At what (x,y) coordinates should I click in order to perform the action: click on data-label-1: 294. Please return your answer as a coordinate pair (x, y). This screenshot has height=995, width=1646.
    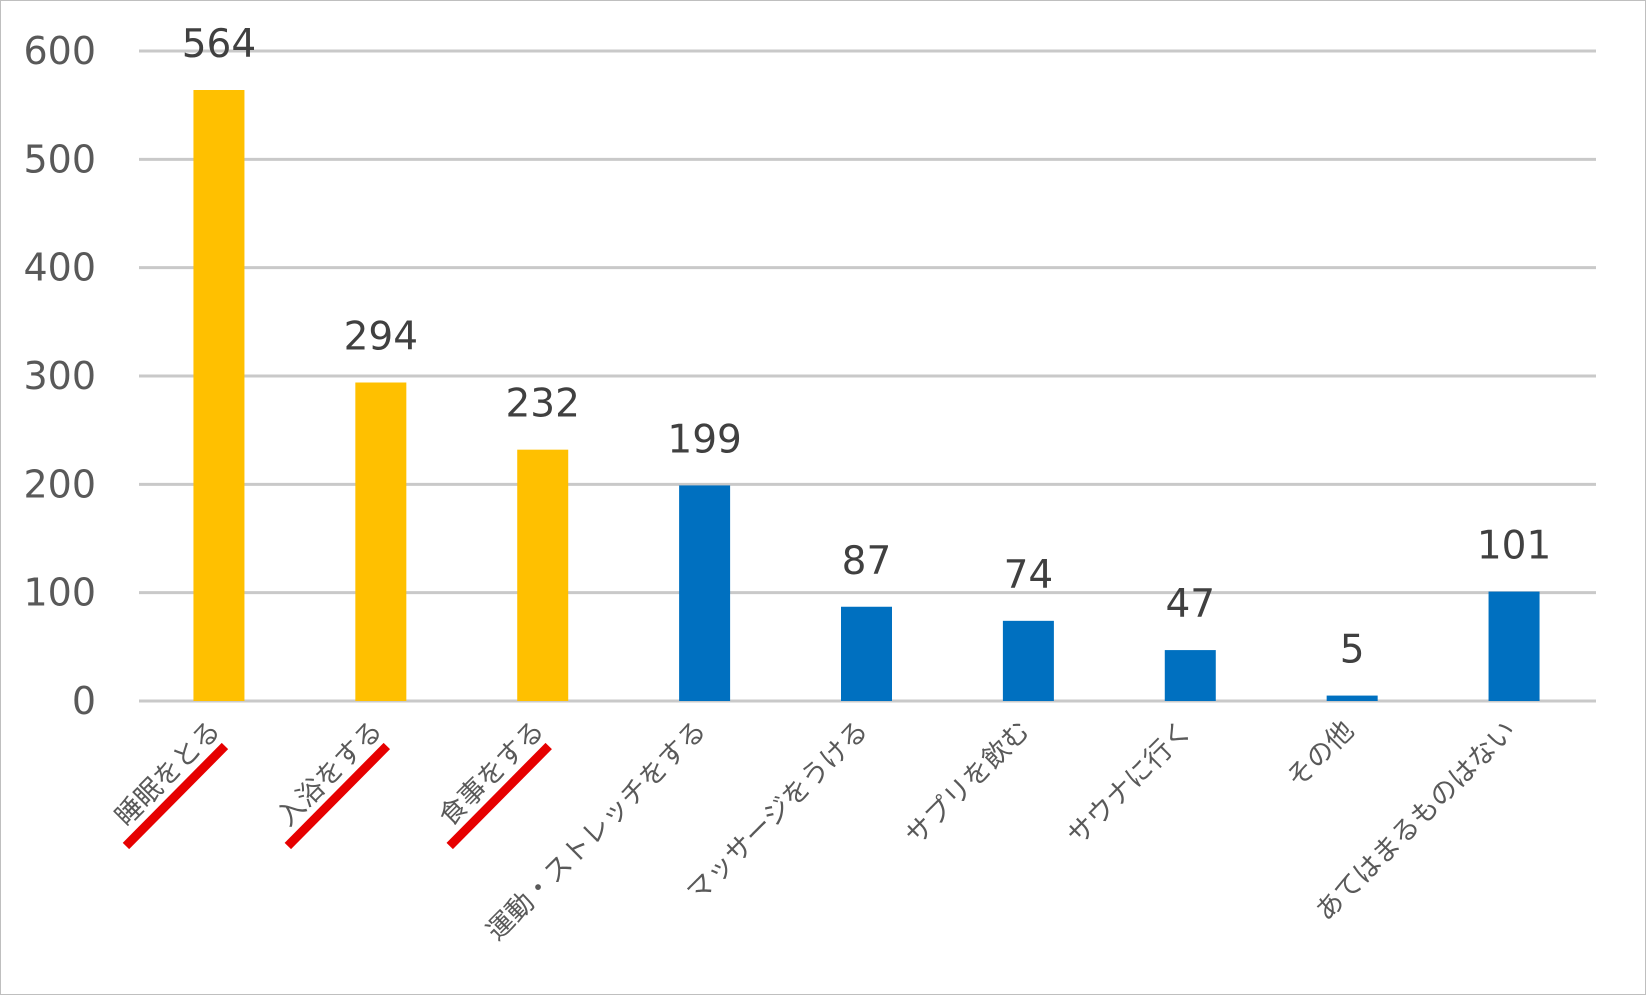
    Looking at the image, I should click on (381, 337).